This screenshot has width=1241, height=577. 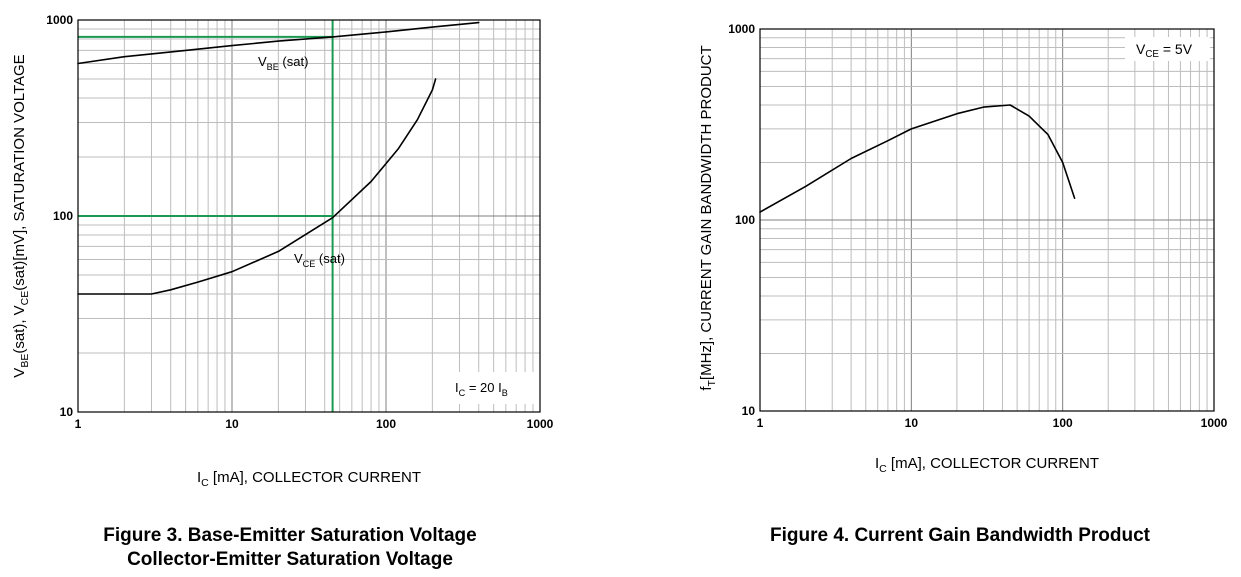 What do you see at coordinates (283, 63) in the screenshot?
I see `series-label-vbe: VBE (sat)` at bounding box center [283, 63].